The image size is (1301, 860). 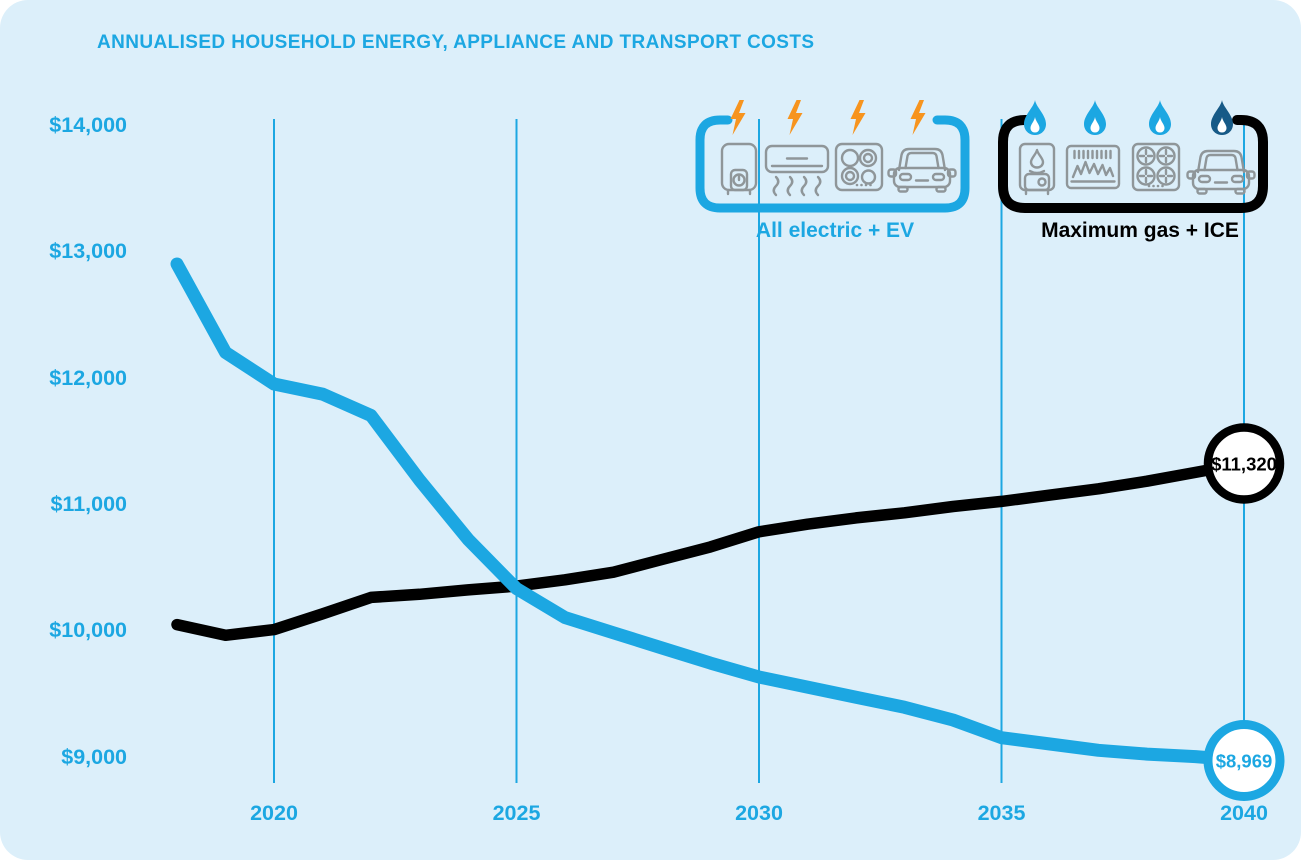 What do you see at coordinates (1002, 813) in the screenshot?
I see `x-tick-2035: 2035` at bounding box center [1002, 813].